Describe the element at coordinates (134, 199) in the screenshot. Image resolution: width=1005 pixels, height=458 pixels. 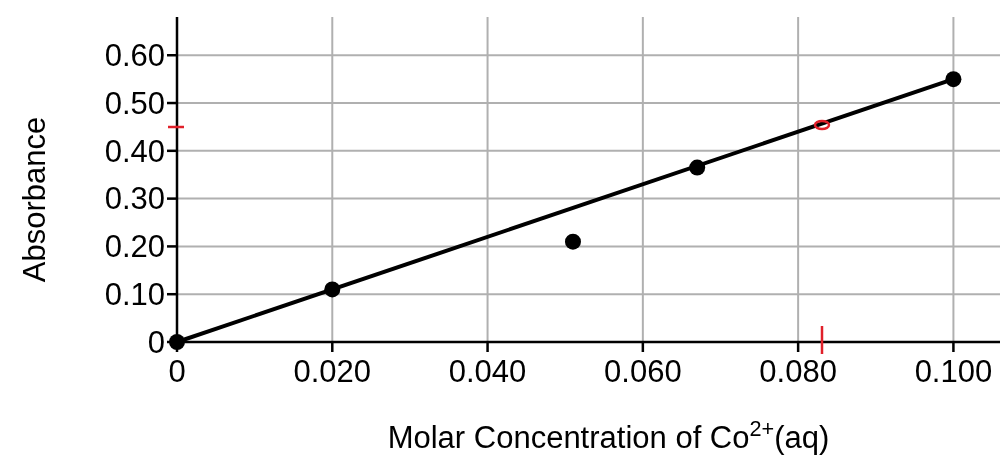
I see `y-tick-label: 0.30` at that location.